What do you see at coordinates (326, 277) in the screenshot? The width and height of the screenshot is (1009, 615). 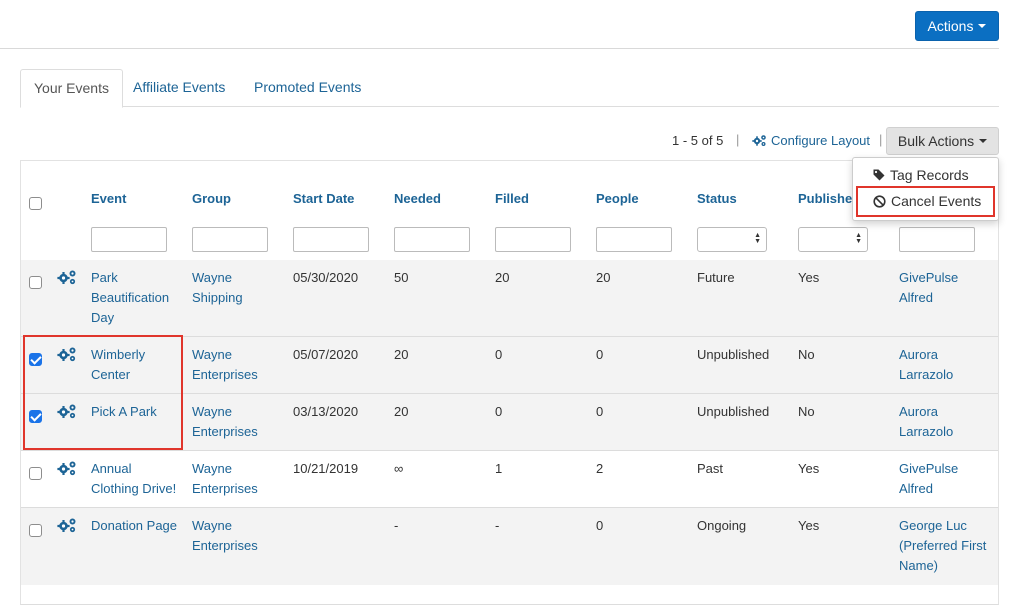 I see `start-date: 05/30/2020` at bounding box center [326, 277].